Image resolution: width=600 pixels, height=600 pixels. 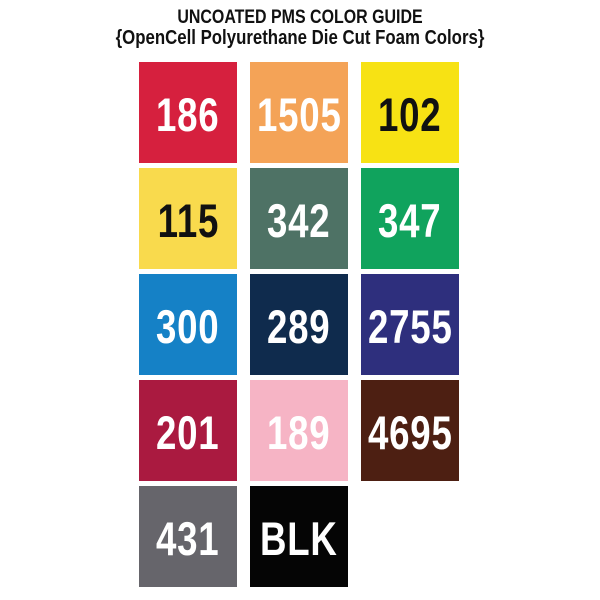 I want to click on swatch-label: 431, so click(x=188, y=538).